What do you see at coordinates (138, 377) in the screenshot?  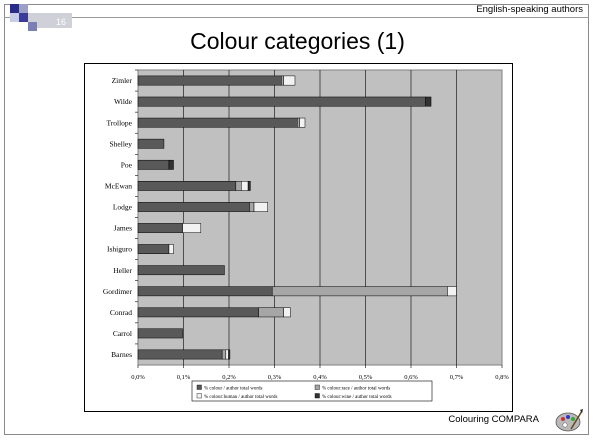 I see `x-tick-label: 0,0%` at bounding box center [138, 377].